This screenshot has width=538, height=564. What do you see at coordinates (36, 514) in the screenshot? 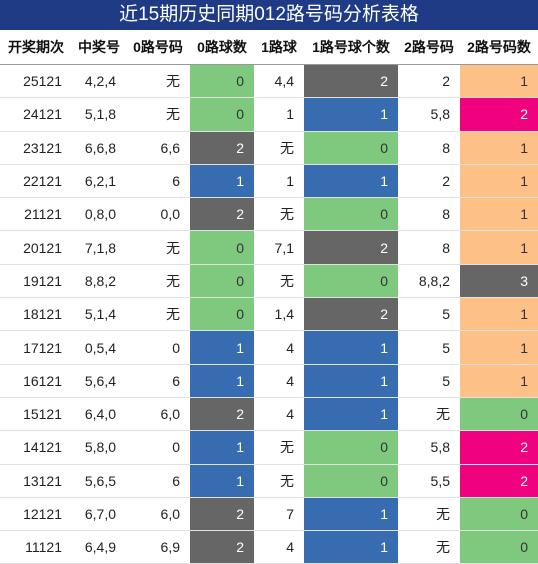
I see `table-cell: 12121` at bounding box center [36, 514].